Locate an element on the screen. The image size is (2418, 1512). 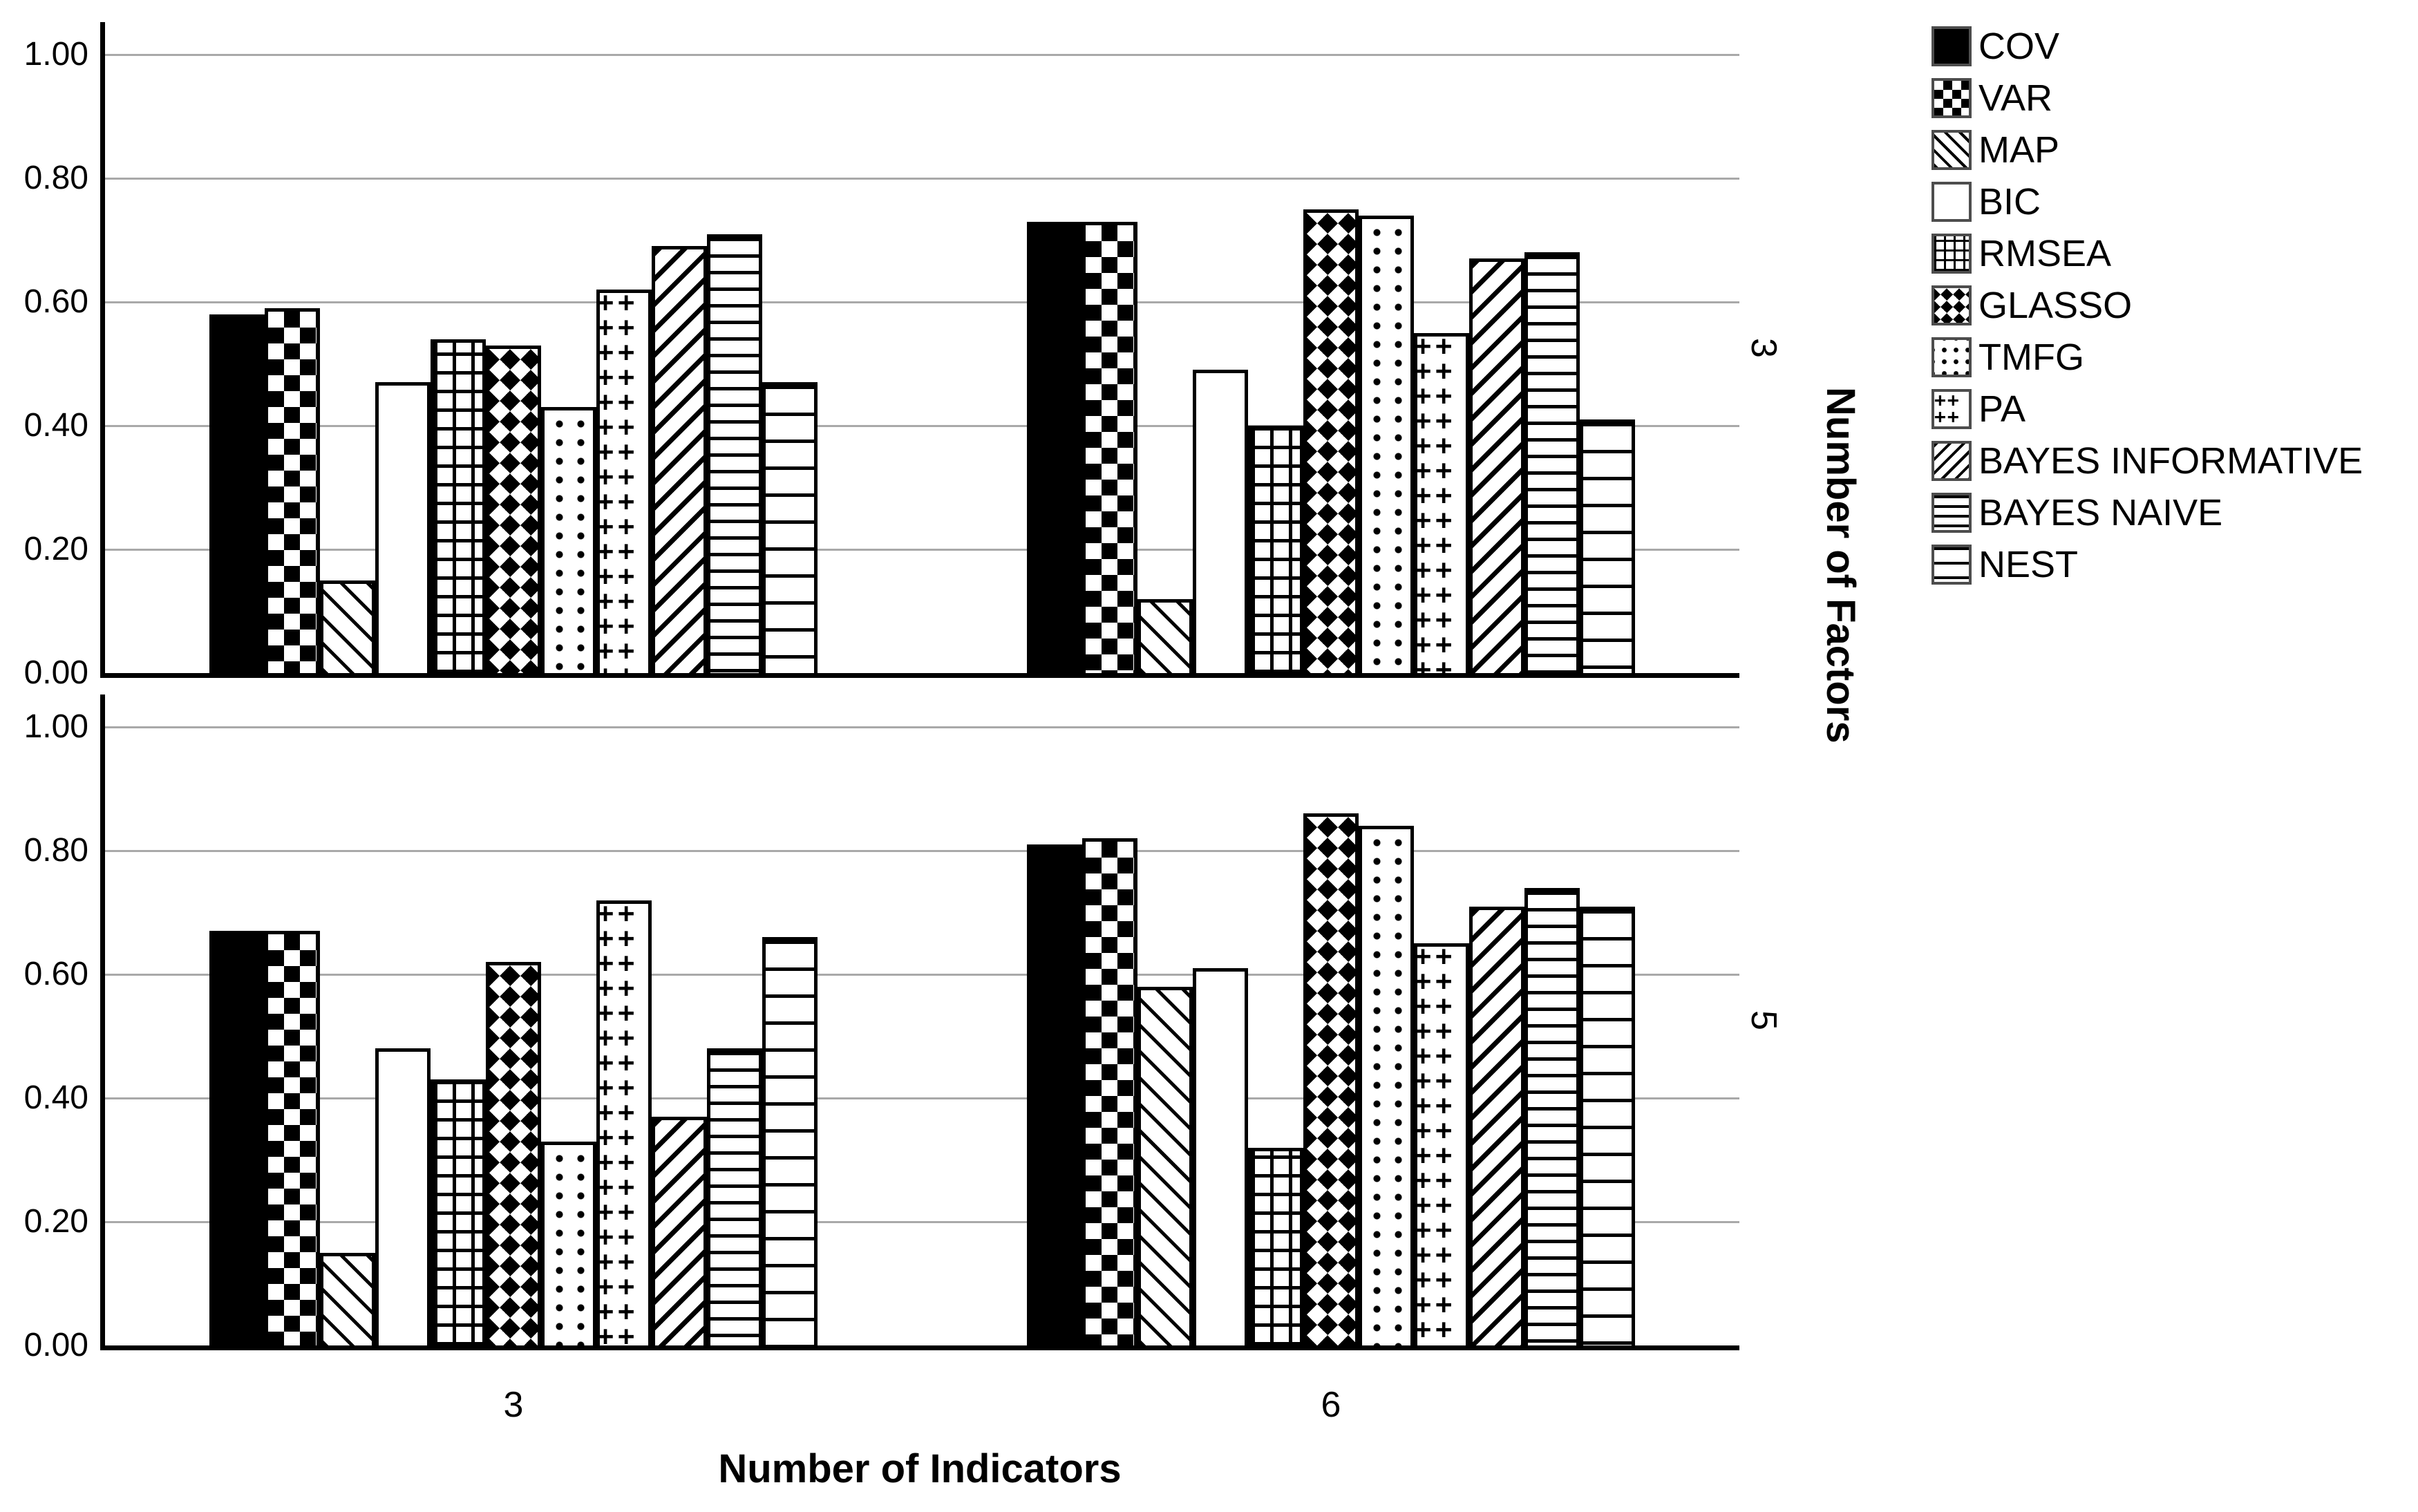
x-axis-title: Number of Indicators is located at coordinates (920, 1468).